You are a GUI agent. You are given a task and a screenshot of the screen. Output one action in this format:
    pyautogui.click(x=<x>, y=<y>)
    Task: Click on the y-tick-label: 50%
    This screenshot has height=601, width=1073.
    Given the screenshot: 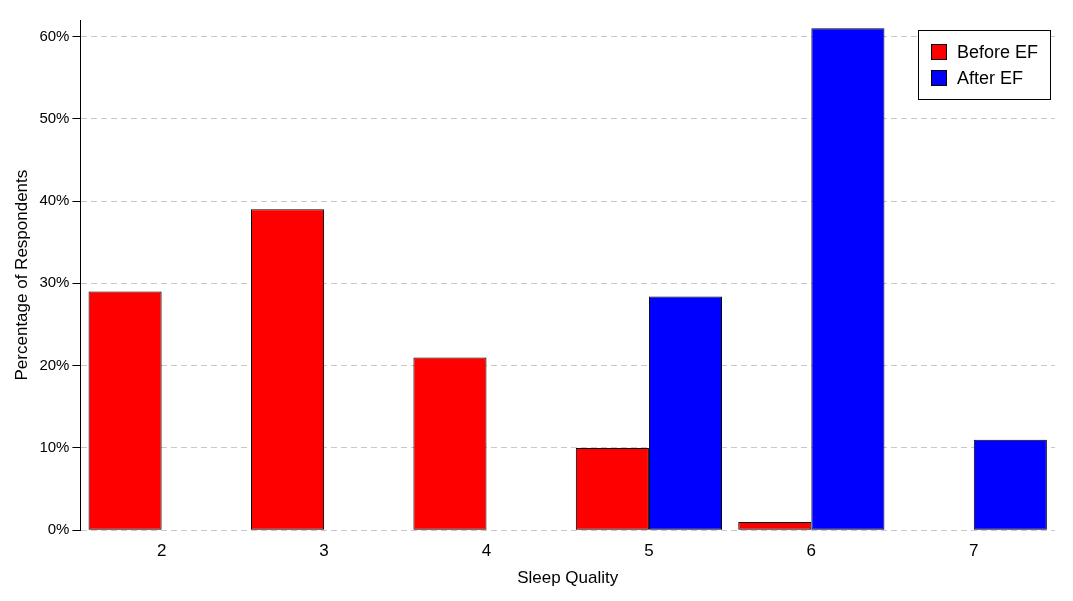 What is the action you would take?
    pyautogui.click(x=54, y=117)
    